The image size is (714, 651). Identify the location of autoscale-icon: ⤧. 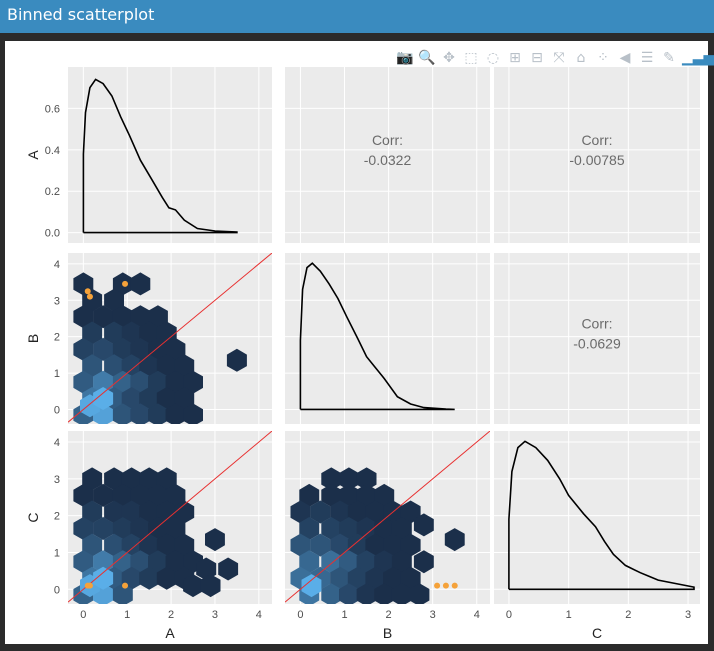
(559, 58).